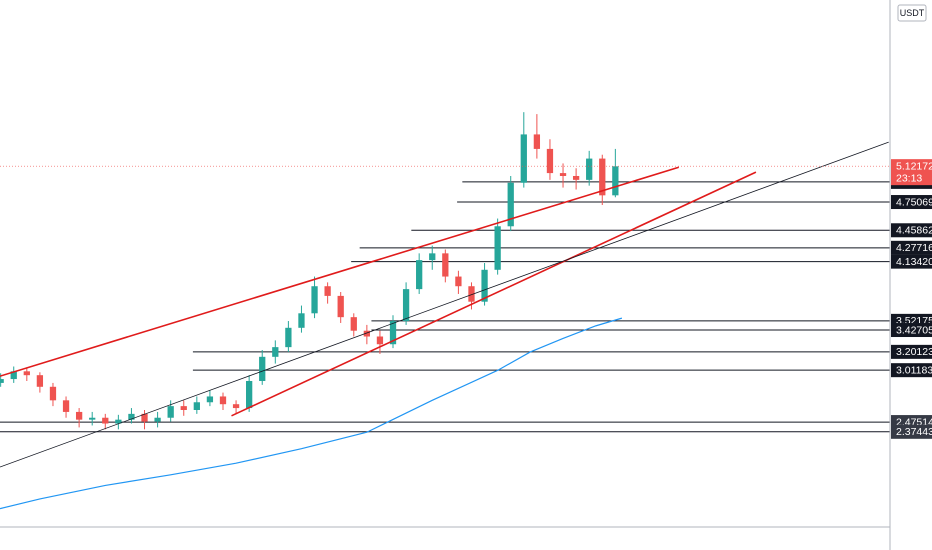 This screenshot has width=932, height=550. I want to click on level-label: 3.01183, so click(914, 370).